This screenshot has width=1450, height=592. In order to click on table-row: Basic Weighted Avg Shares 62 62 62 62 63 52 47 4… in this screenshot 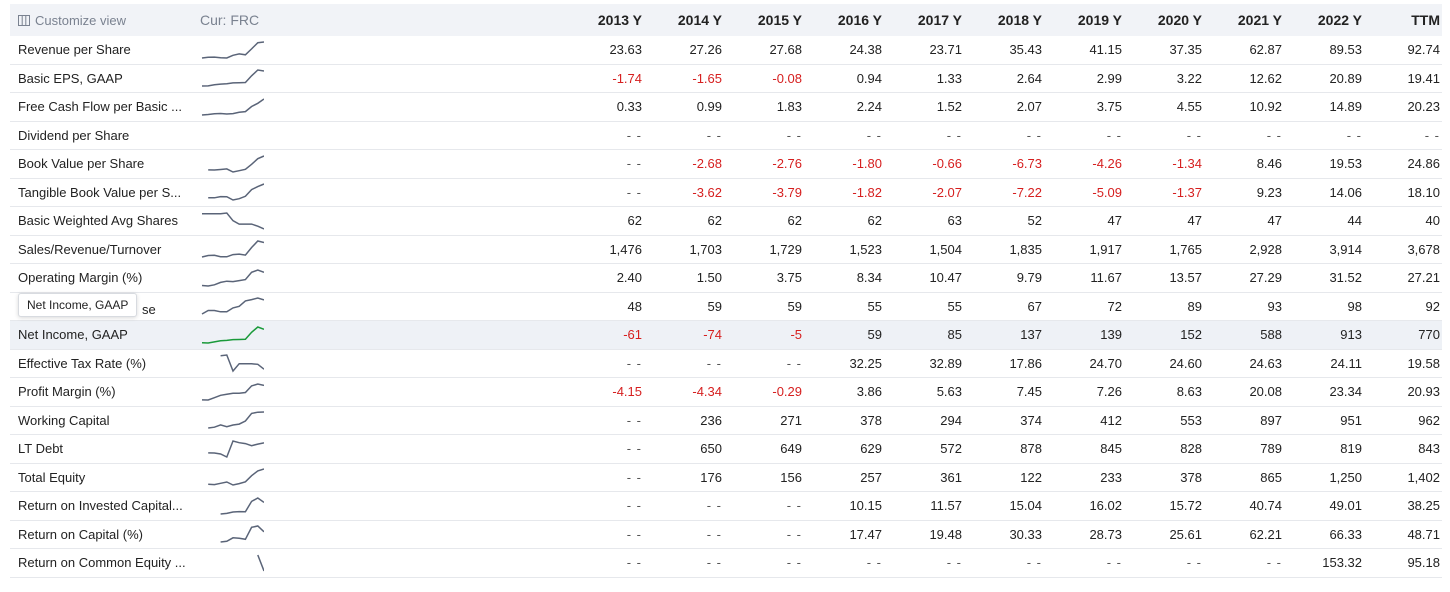, I will do `click(726, 221)`.